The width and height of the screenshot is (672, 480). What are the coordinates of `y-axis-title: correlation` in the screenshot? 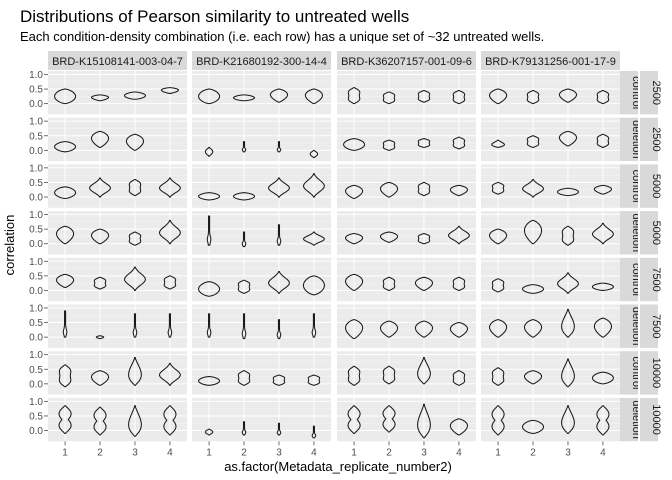 It's located at (9, 245).